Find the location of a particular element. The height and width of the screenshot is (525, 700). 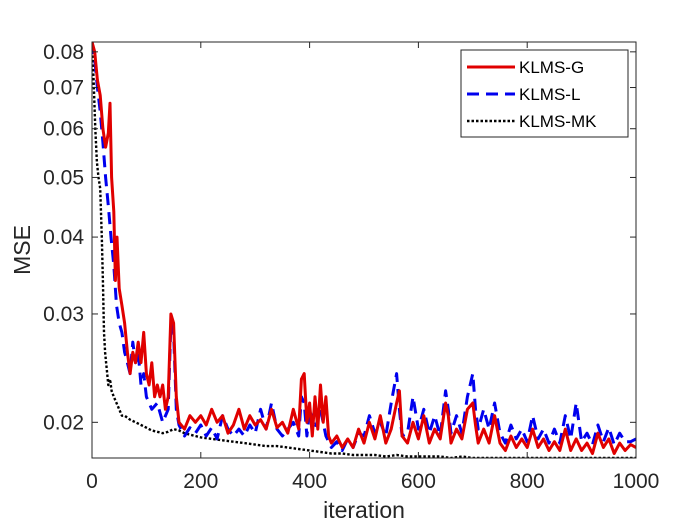

legend-label: KLMS-G is located at coordinates (551, 67).